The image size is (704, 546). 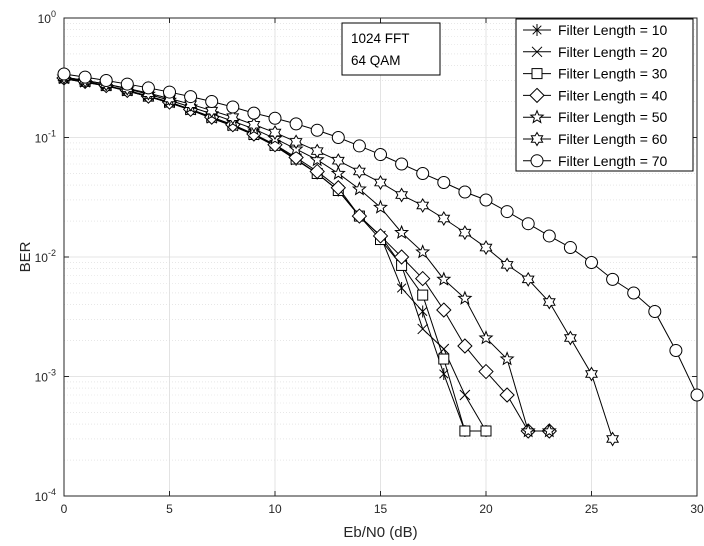 What do you see at coordinates (486, 509) in the screenshot?
I see `x-tick-label: 20` at bounding box center [486, 509].